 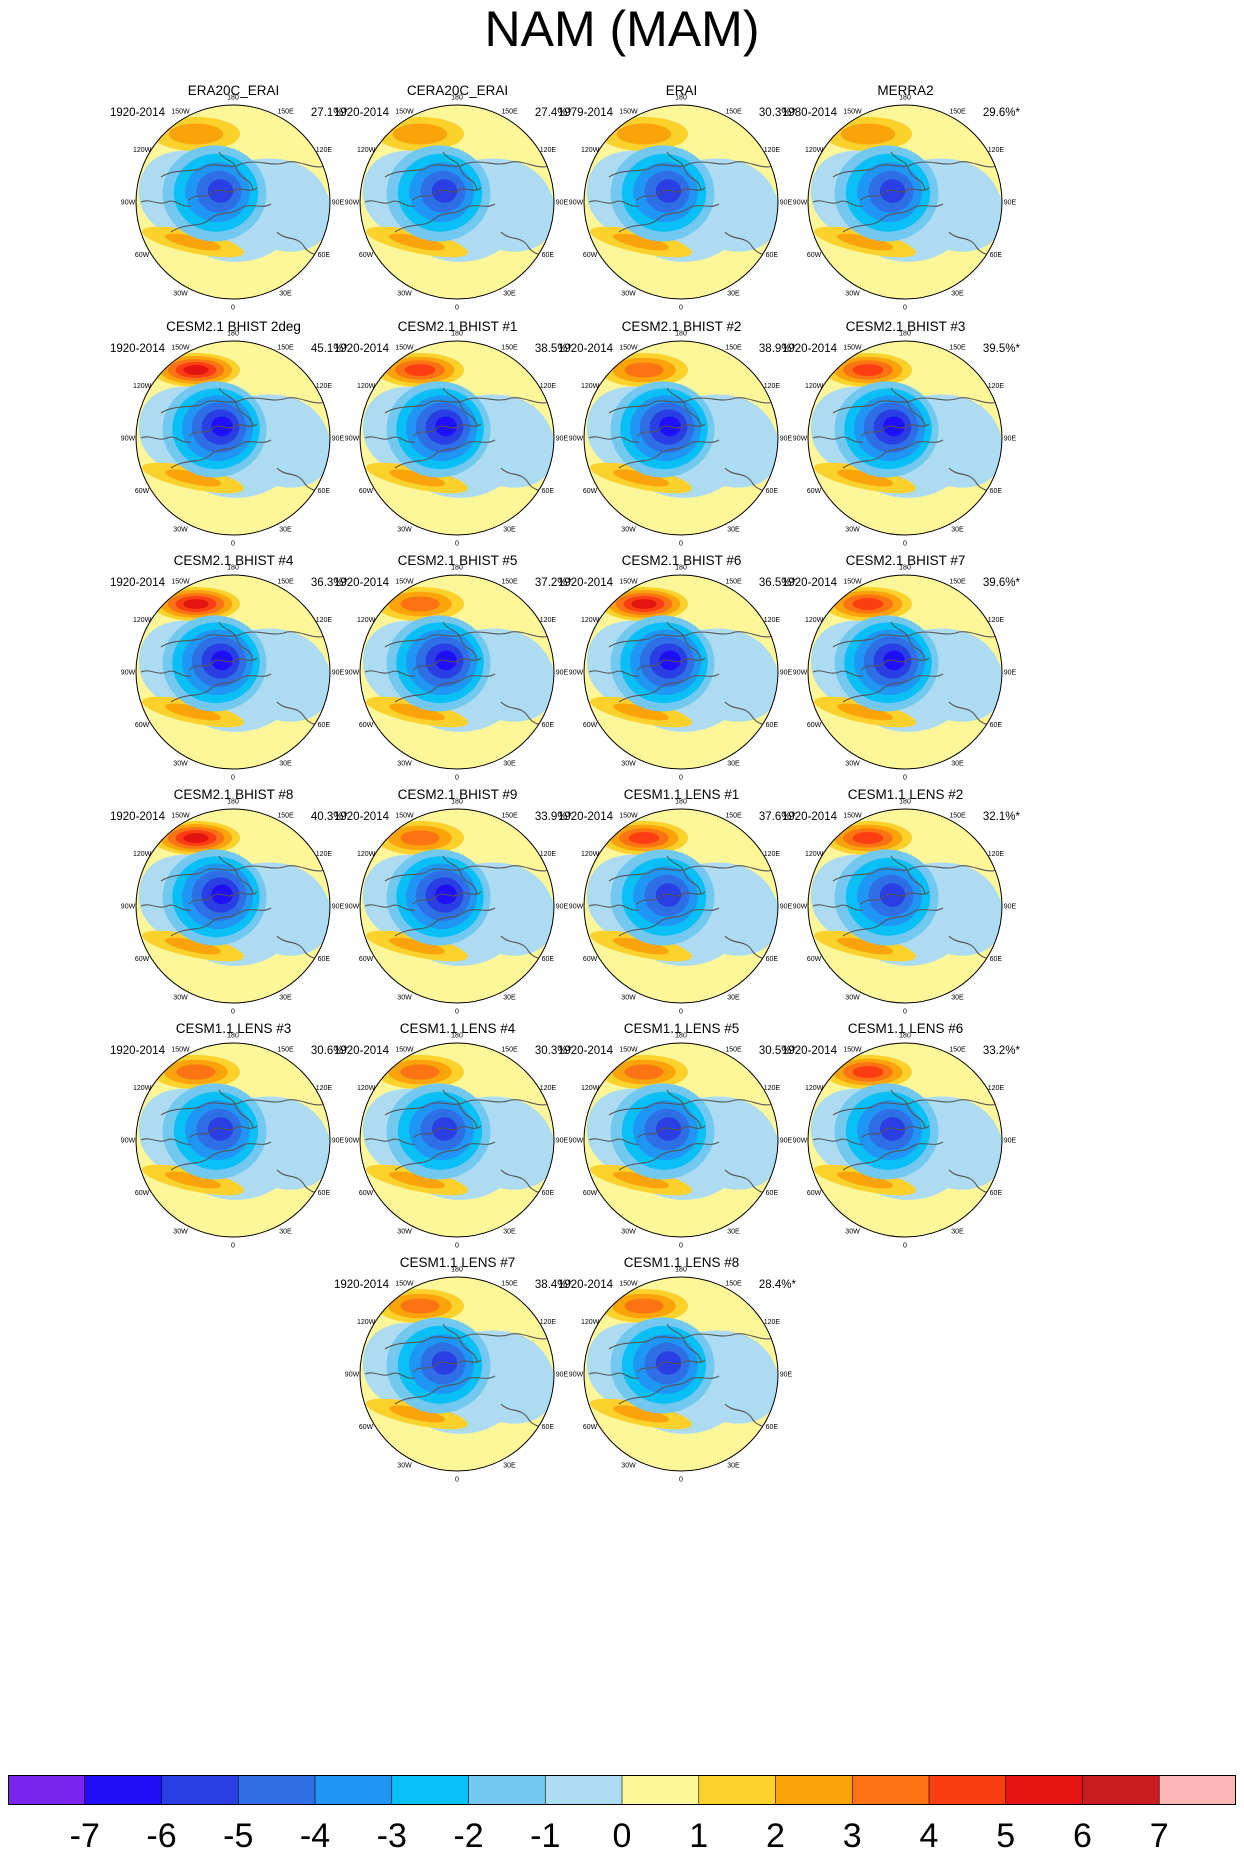 I want to click on colorbar-tick-label: 2, so click(x=775, y=1836).